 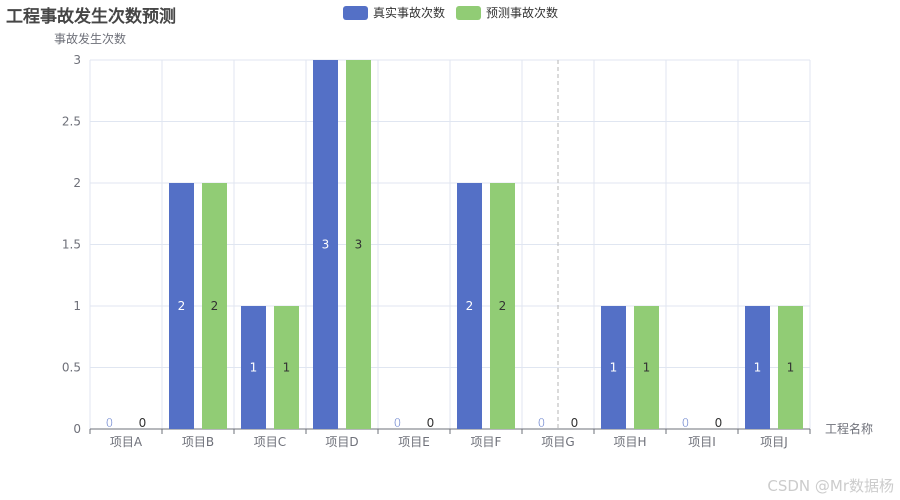 I want to click on legend-swatch-predicted, so click(x=469, y=12).